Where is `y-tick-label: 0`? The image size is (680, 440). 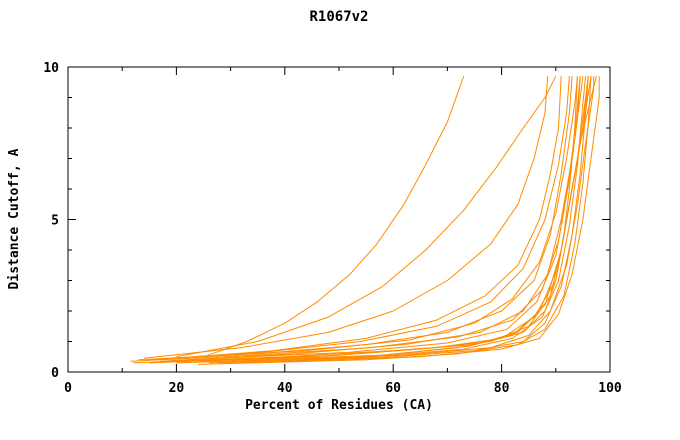 y-tick-label: 0 is located at coordinates (55, 373).